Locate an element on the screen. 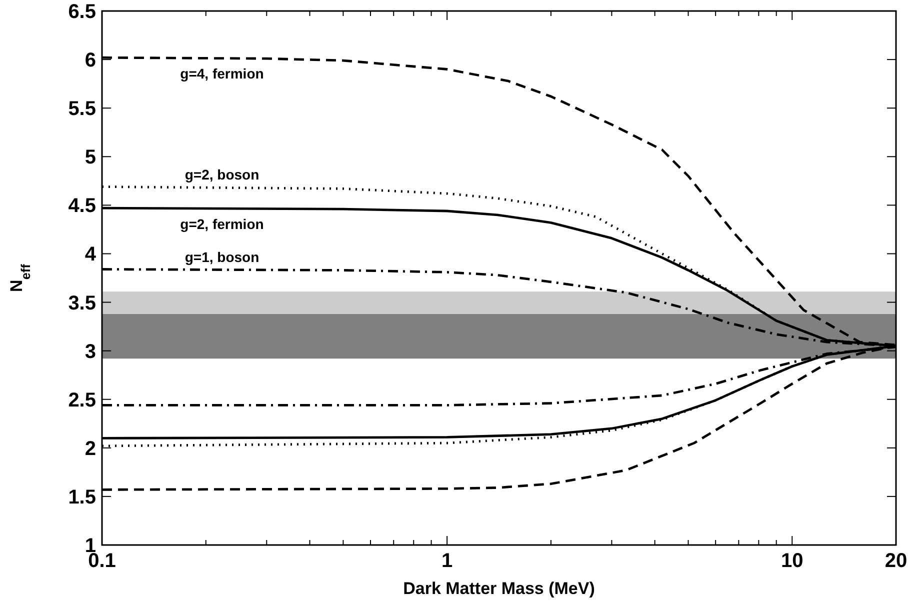 The width and height of the screenshot is (912, 606). x-tick-label: 20 is located at coordinates (896, 561).